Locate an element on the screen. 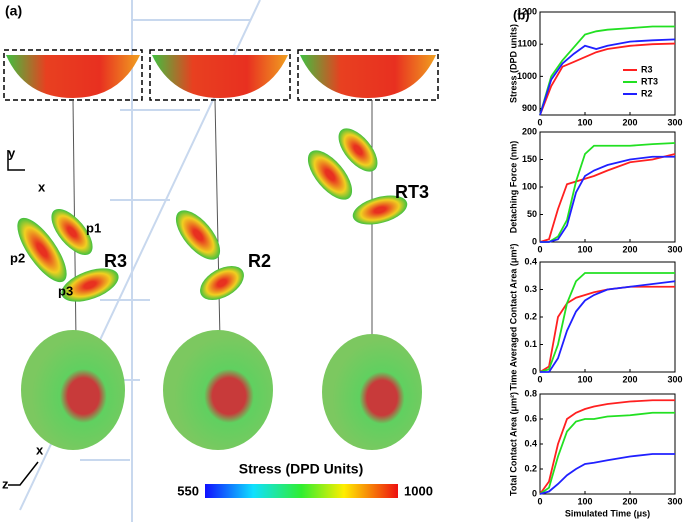 This screenshot has height=522, width=685. y-axis-label: Total Contact Area (μm²) is located at coordinates (513, 444).